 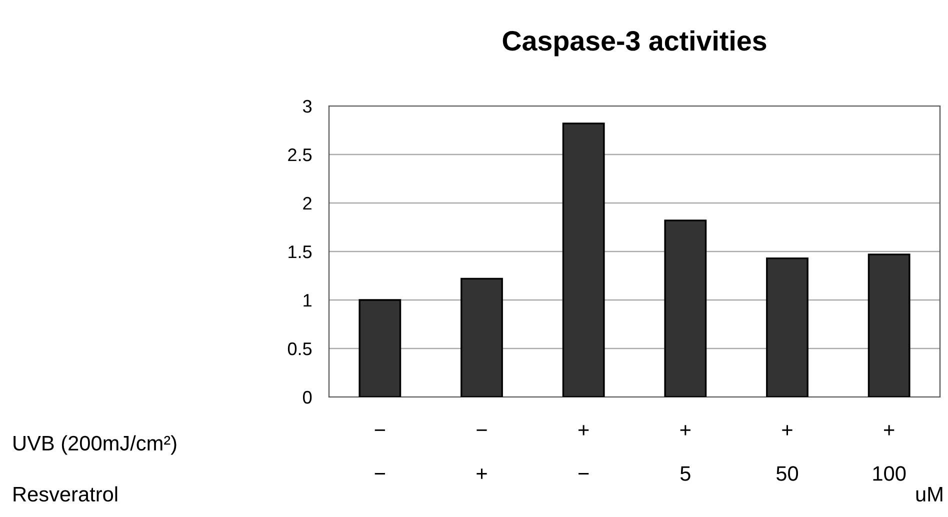 What do you see at coordinates (307, 203) in the screenshot?
I see `y-tick-label: 2` at bounding box center [307, 203].